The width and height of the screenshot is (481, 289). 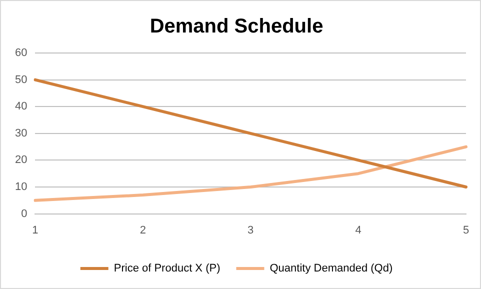 What do you see at coordinates (331, 268) in the screenshot?
I see `legend-label: Quantity Demanded (Qd)` at bounding box center [331, 268].